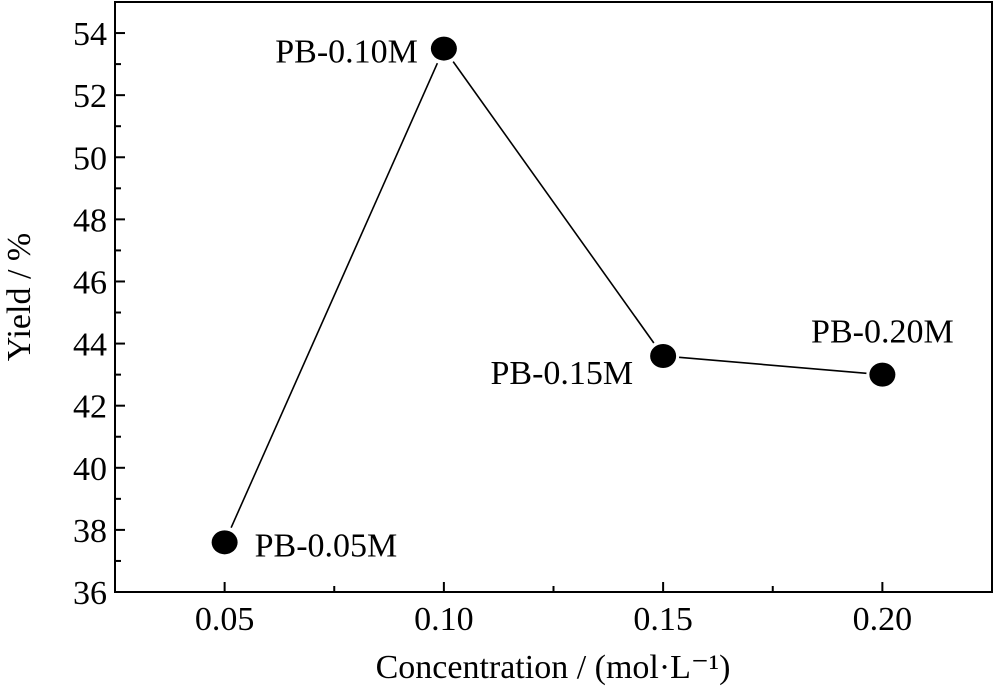 Image resolution: width=1000 pixels, height=688 pixels. What do you see at coordinates (90, 345) in the screenshot?
I see `y-tick-label: 44` at bounding box center [90, 345].